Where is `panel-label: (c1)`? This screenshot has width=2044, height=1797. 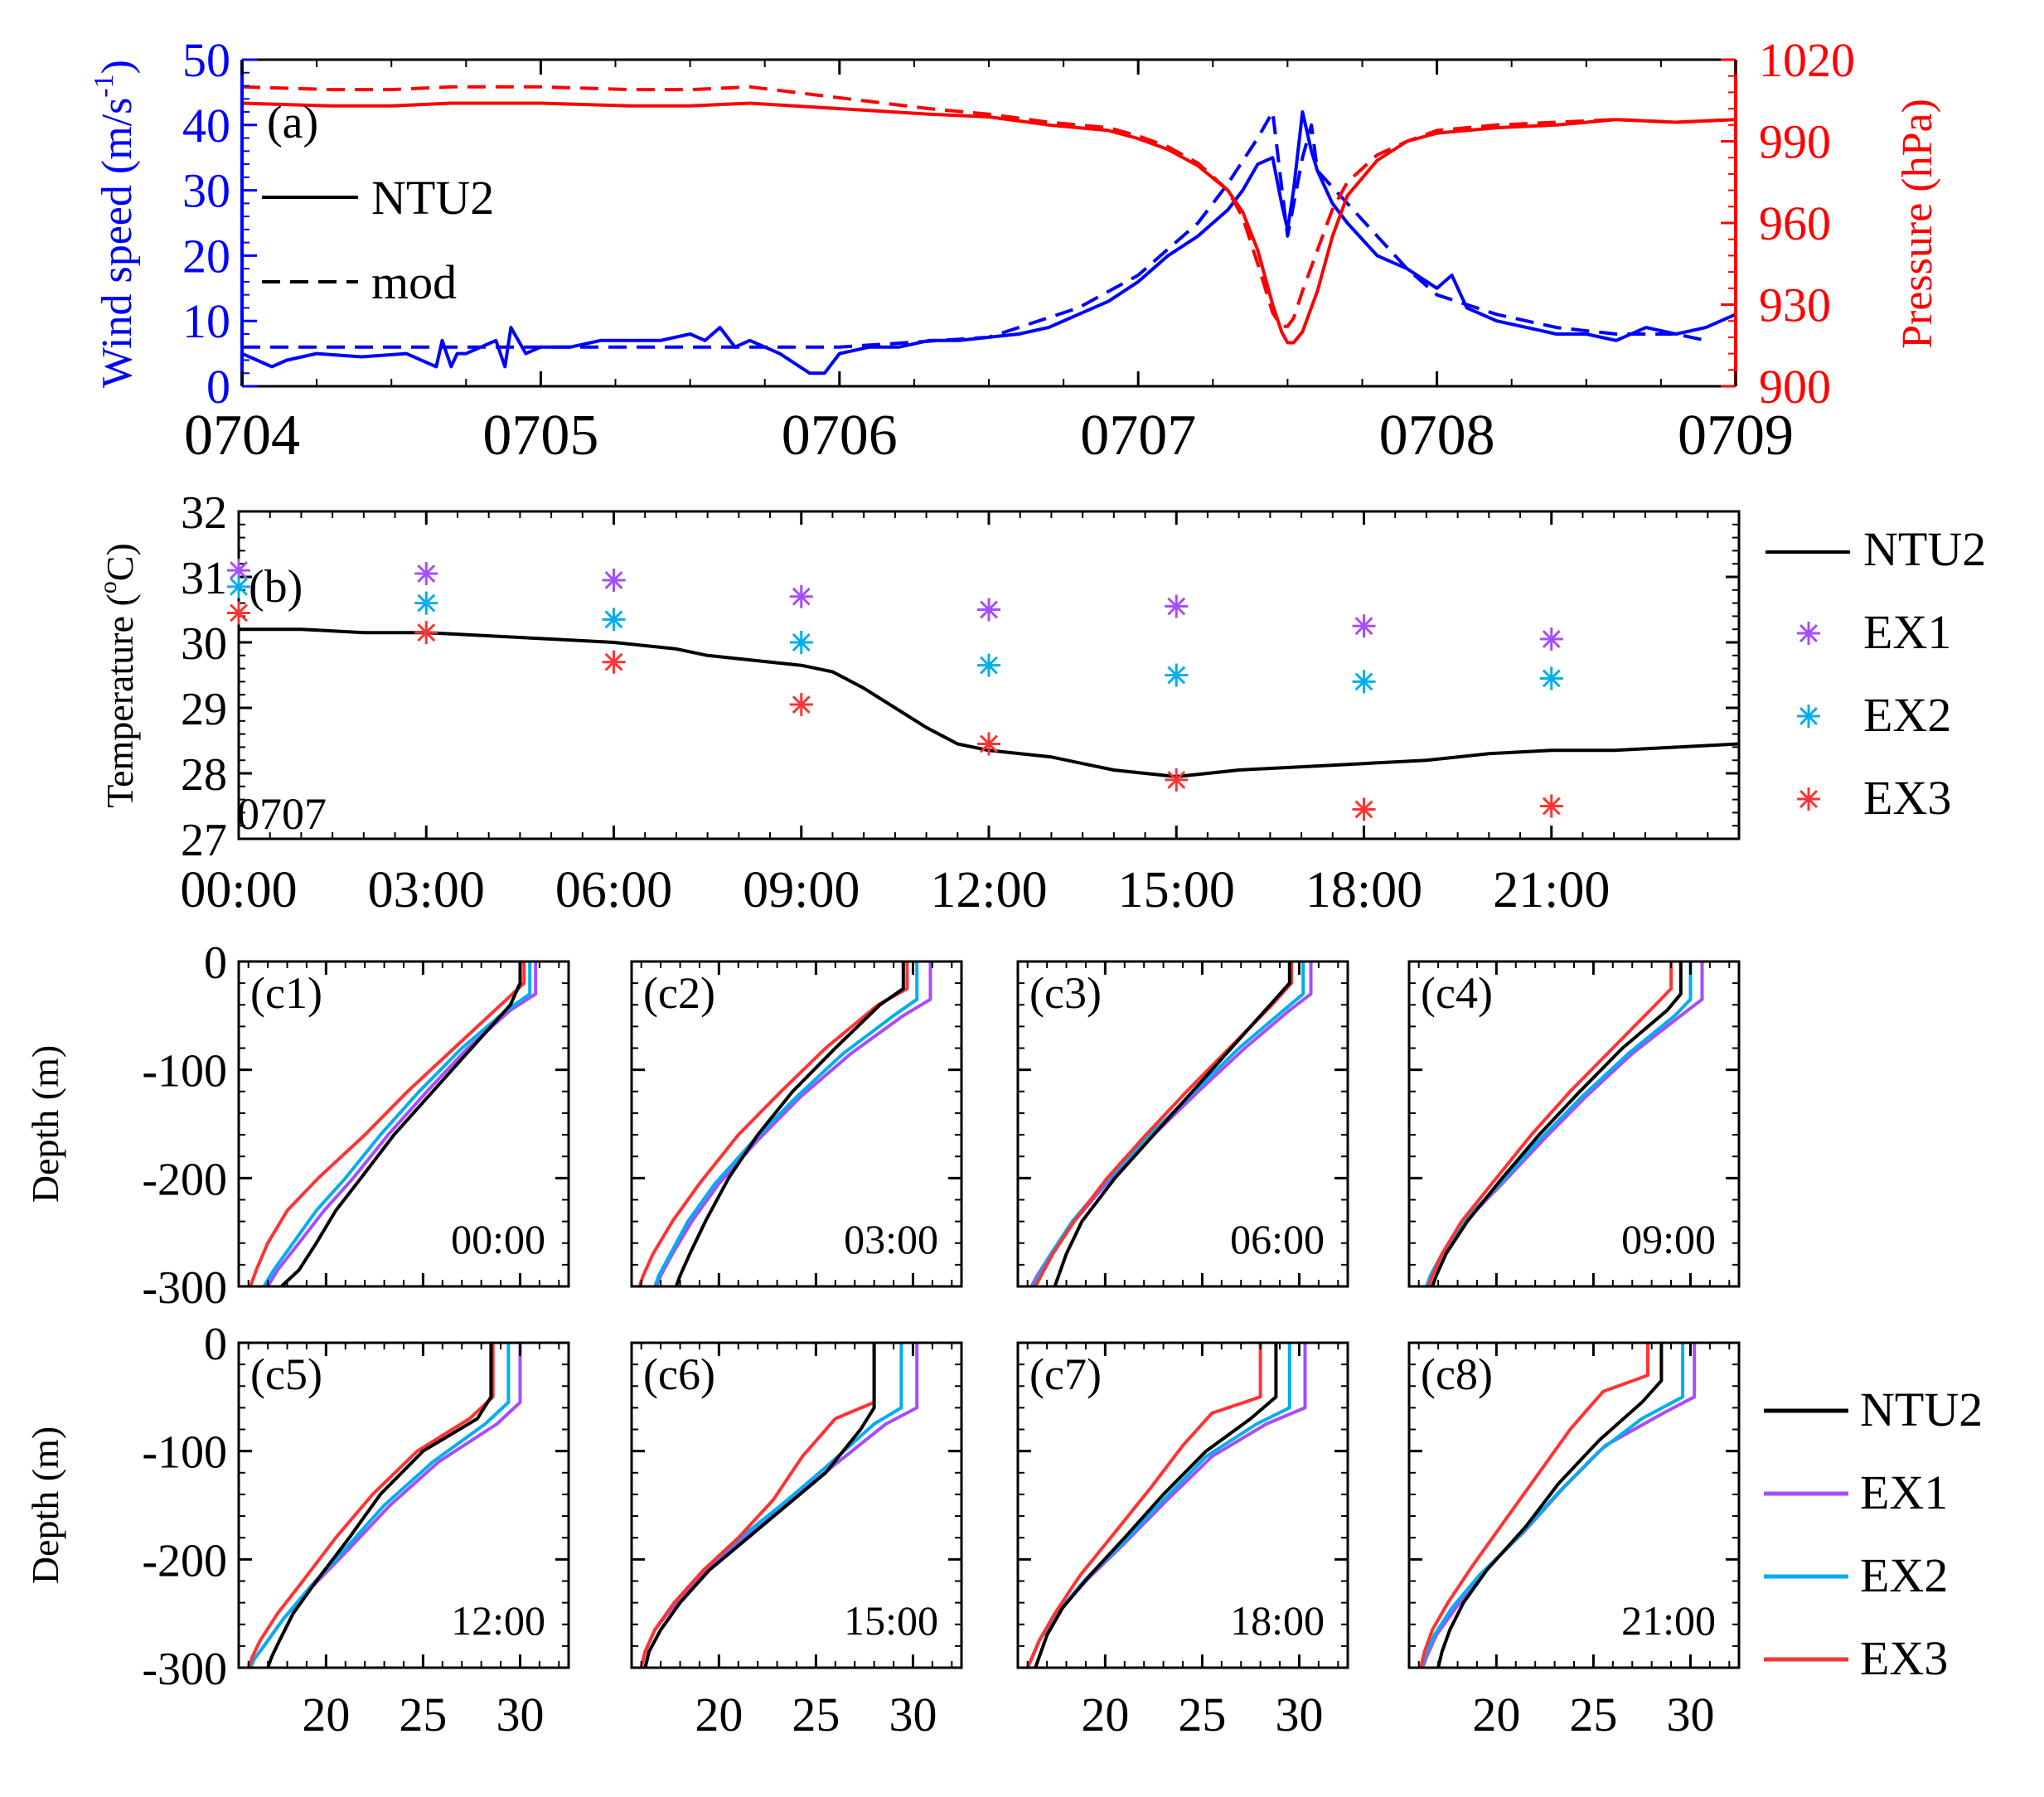 panel-label: (c1) is located at coordinates (286, 993).